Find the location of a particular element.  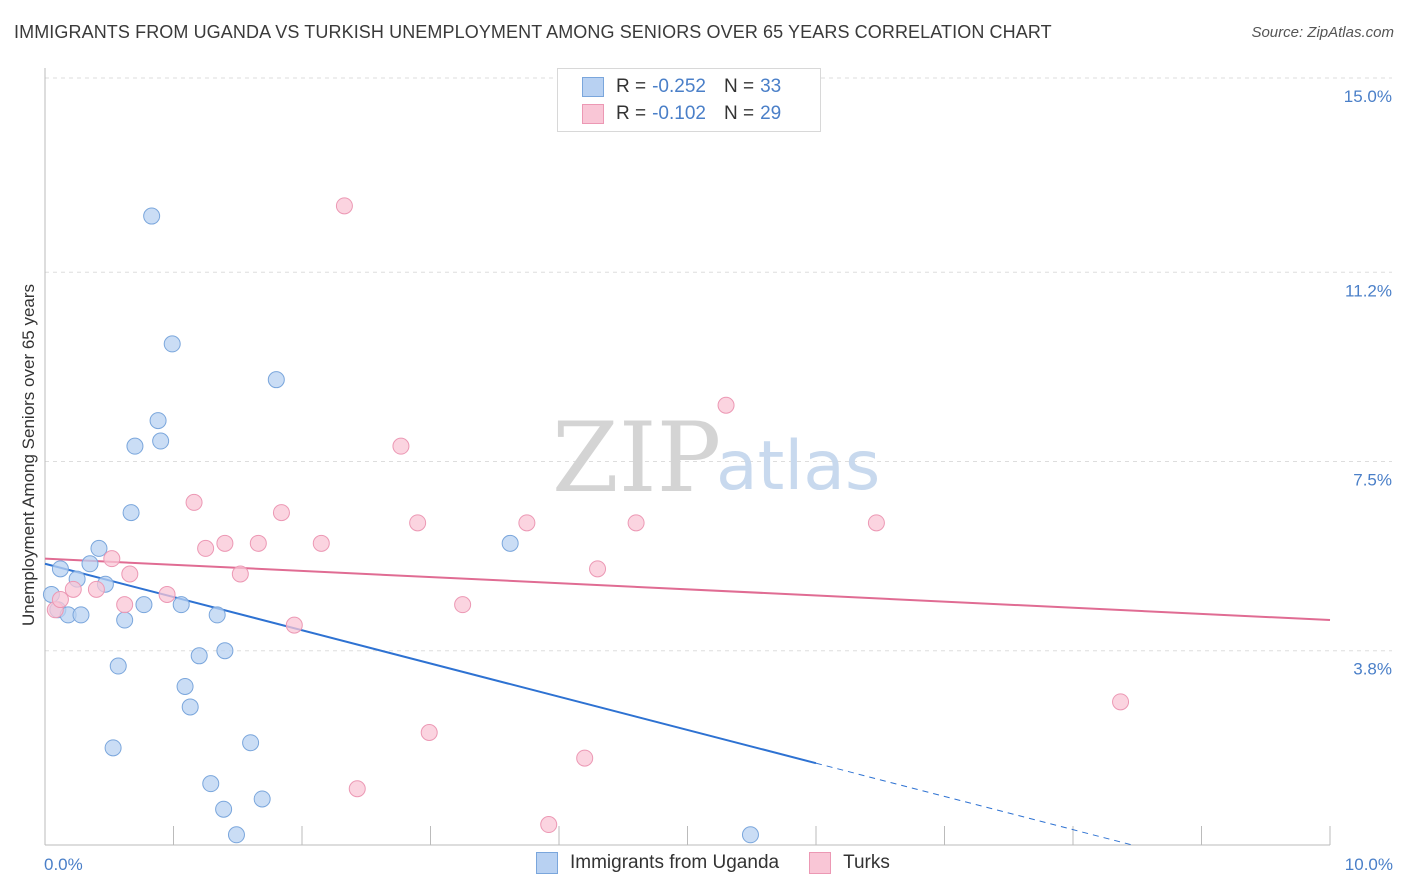

legend-row-turks: R = -0.102 N = 29 is located at coordinates (681, 114).